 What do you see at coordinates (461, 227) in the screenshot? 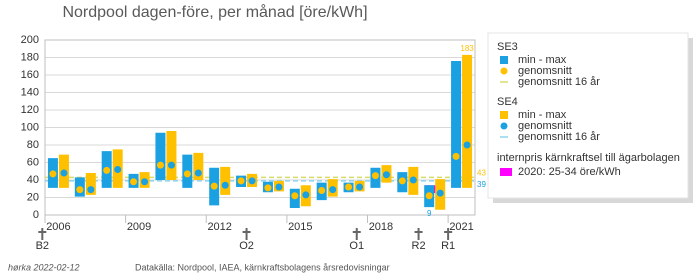
I see `x-tick-label: 2021` at bounding box center [461, 227].